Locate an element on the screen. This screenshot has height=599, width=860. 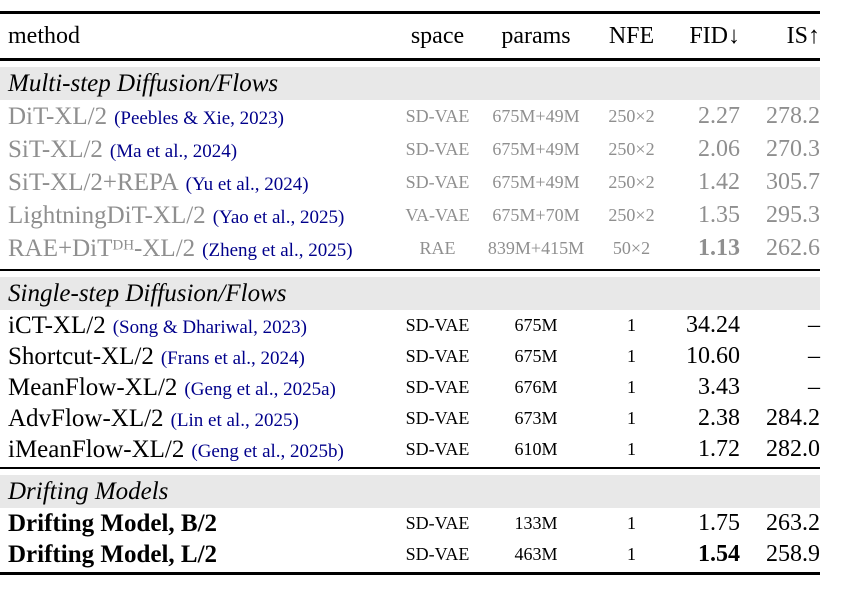
section-header-band: Multi-step Diffusion/Flows is located at coordinates (410, 83).